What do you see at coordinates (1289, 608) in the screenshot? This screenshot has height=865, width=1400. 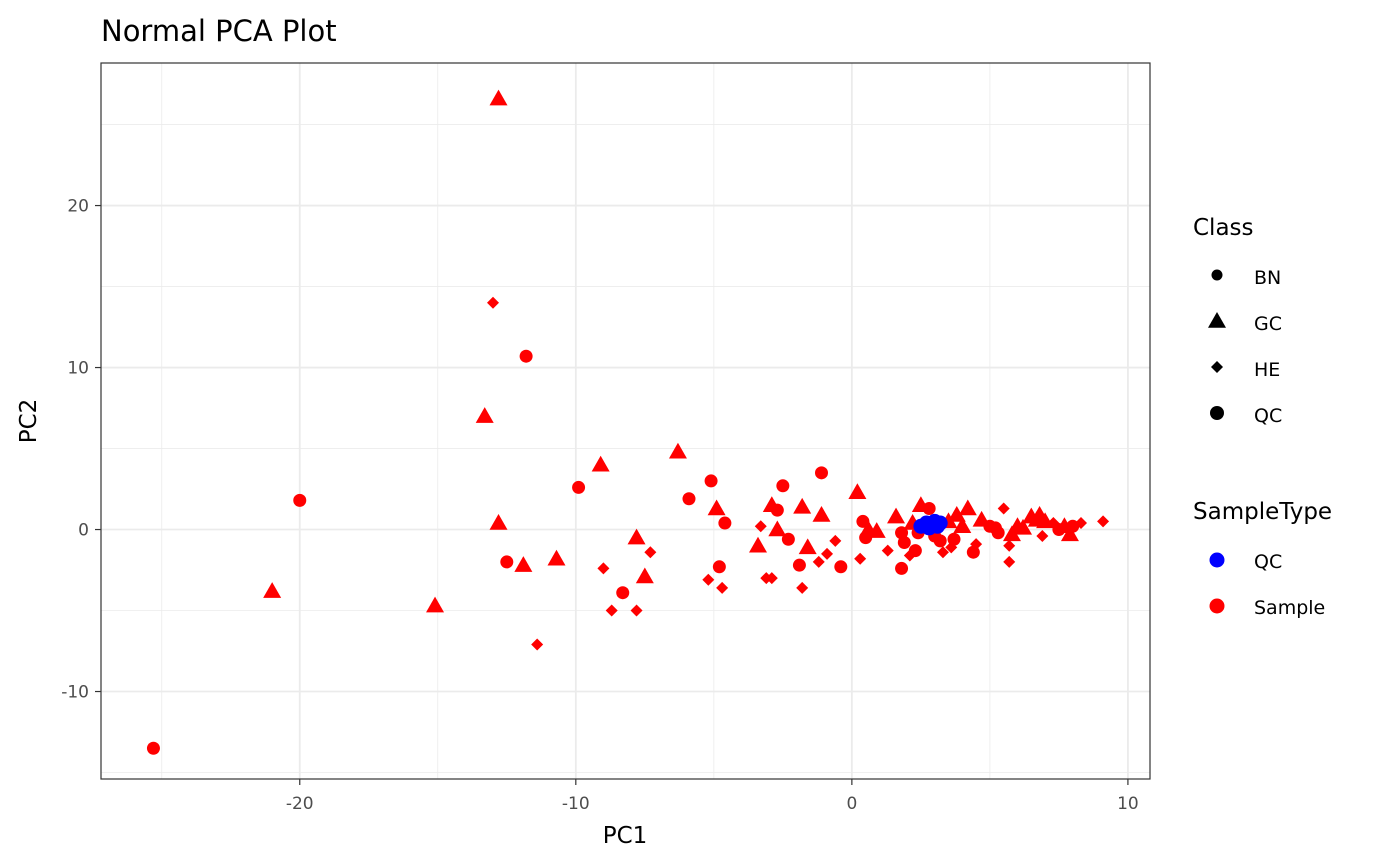 I see `legend-label-sample: Sample` at bounding box center [1289, 608].